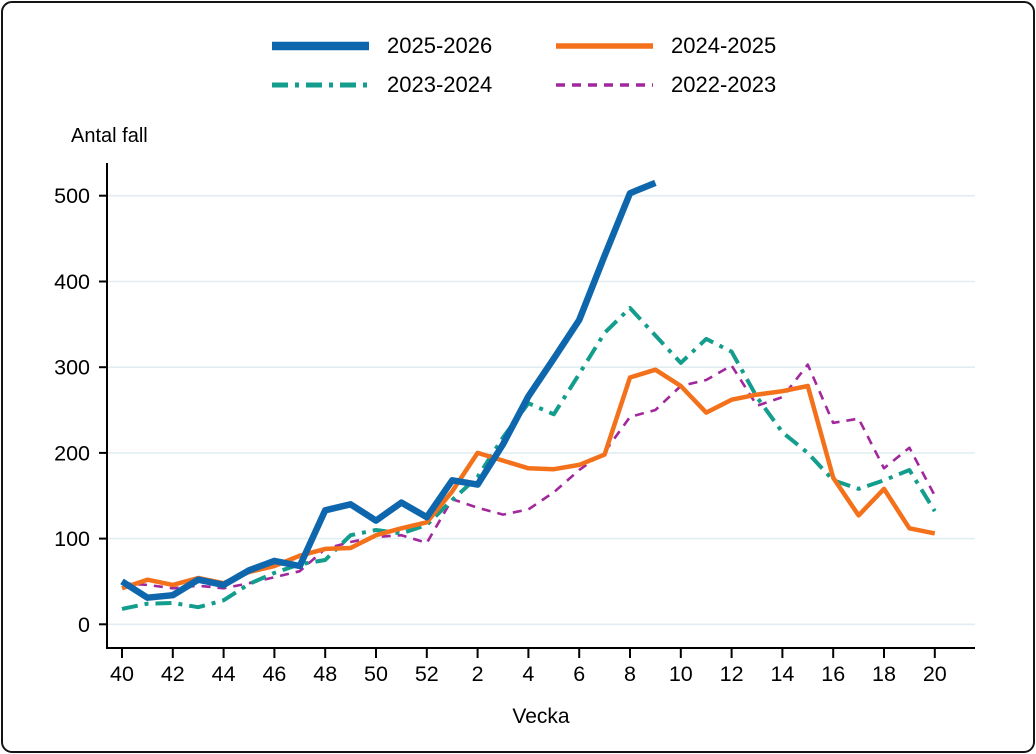 Image resolution: width=1036 pixels, height=754 pixels. What do you see at coordinates (833, 674) in the screenshot?
I see `x-tick-label-16: 16` at bounding box center [833, 674].